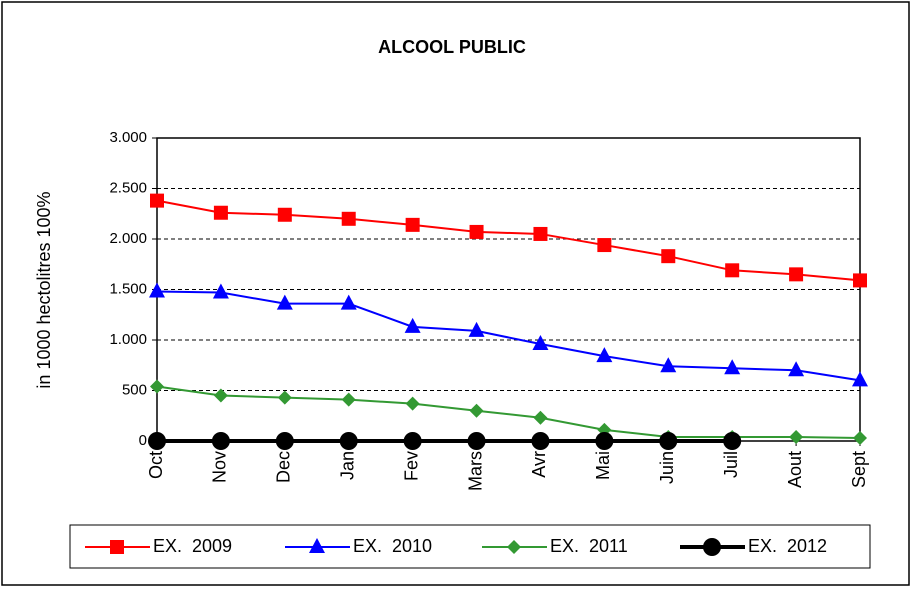 The width and height of the screenshot is (912, 593). I want to click on x-tick-label: Jan, so click(347, 465).